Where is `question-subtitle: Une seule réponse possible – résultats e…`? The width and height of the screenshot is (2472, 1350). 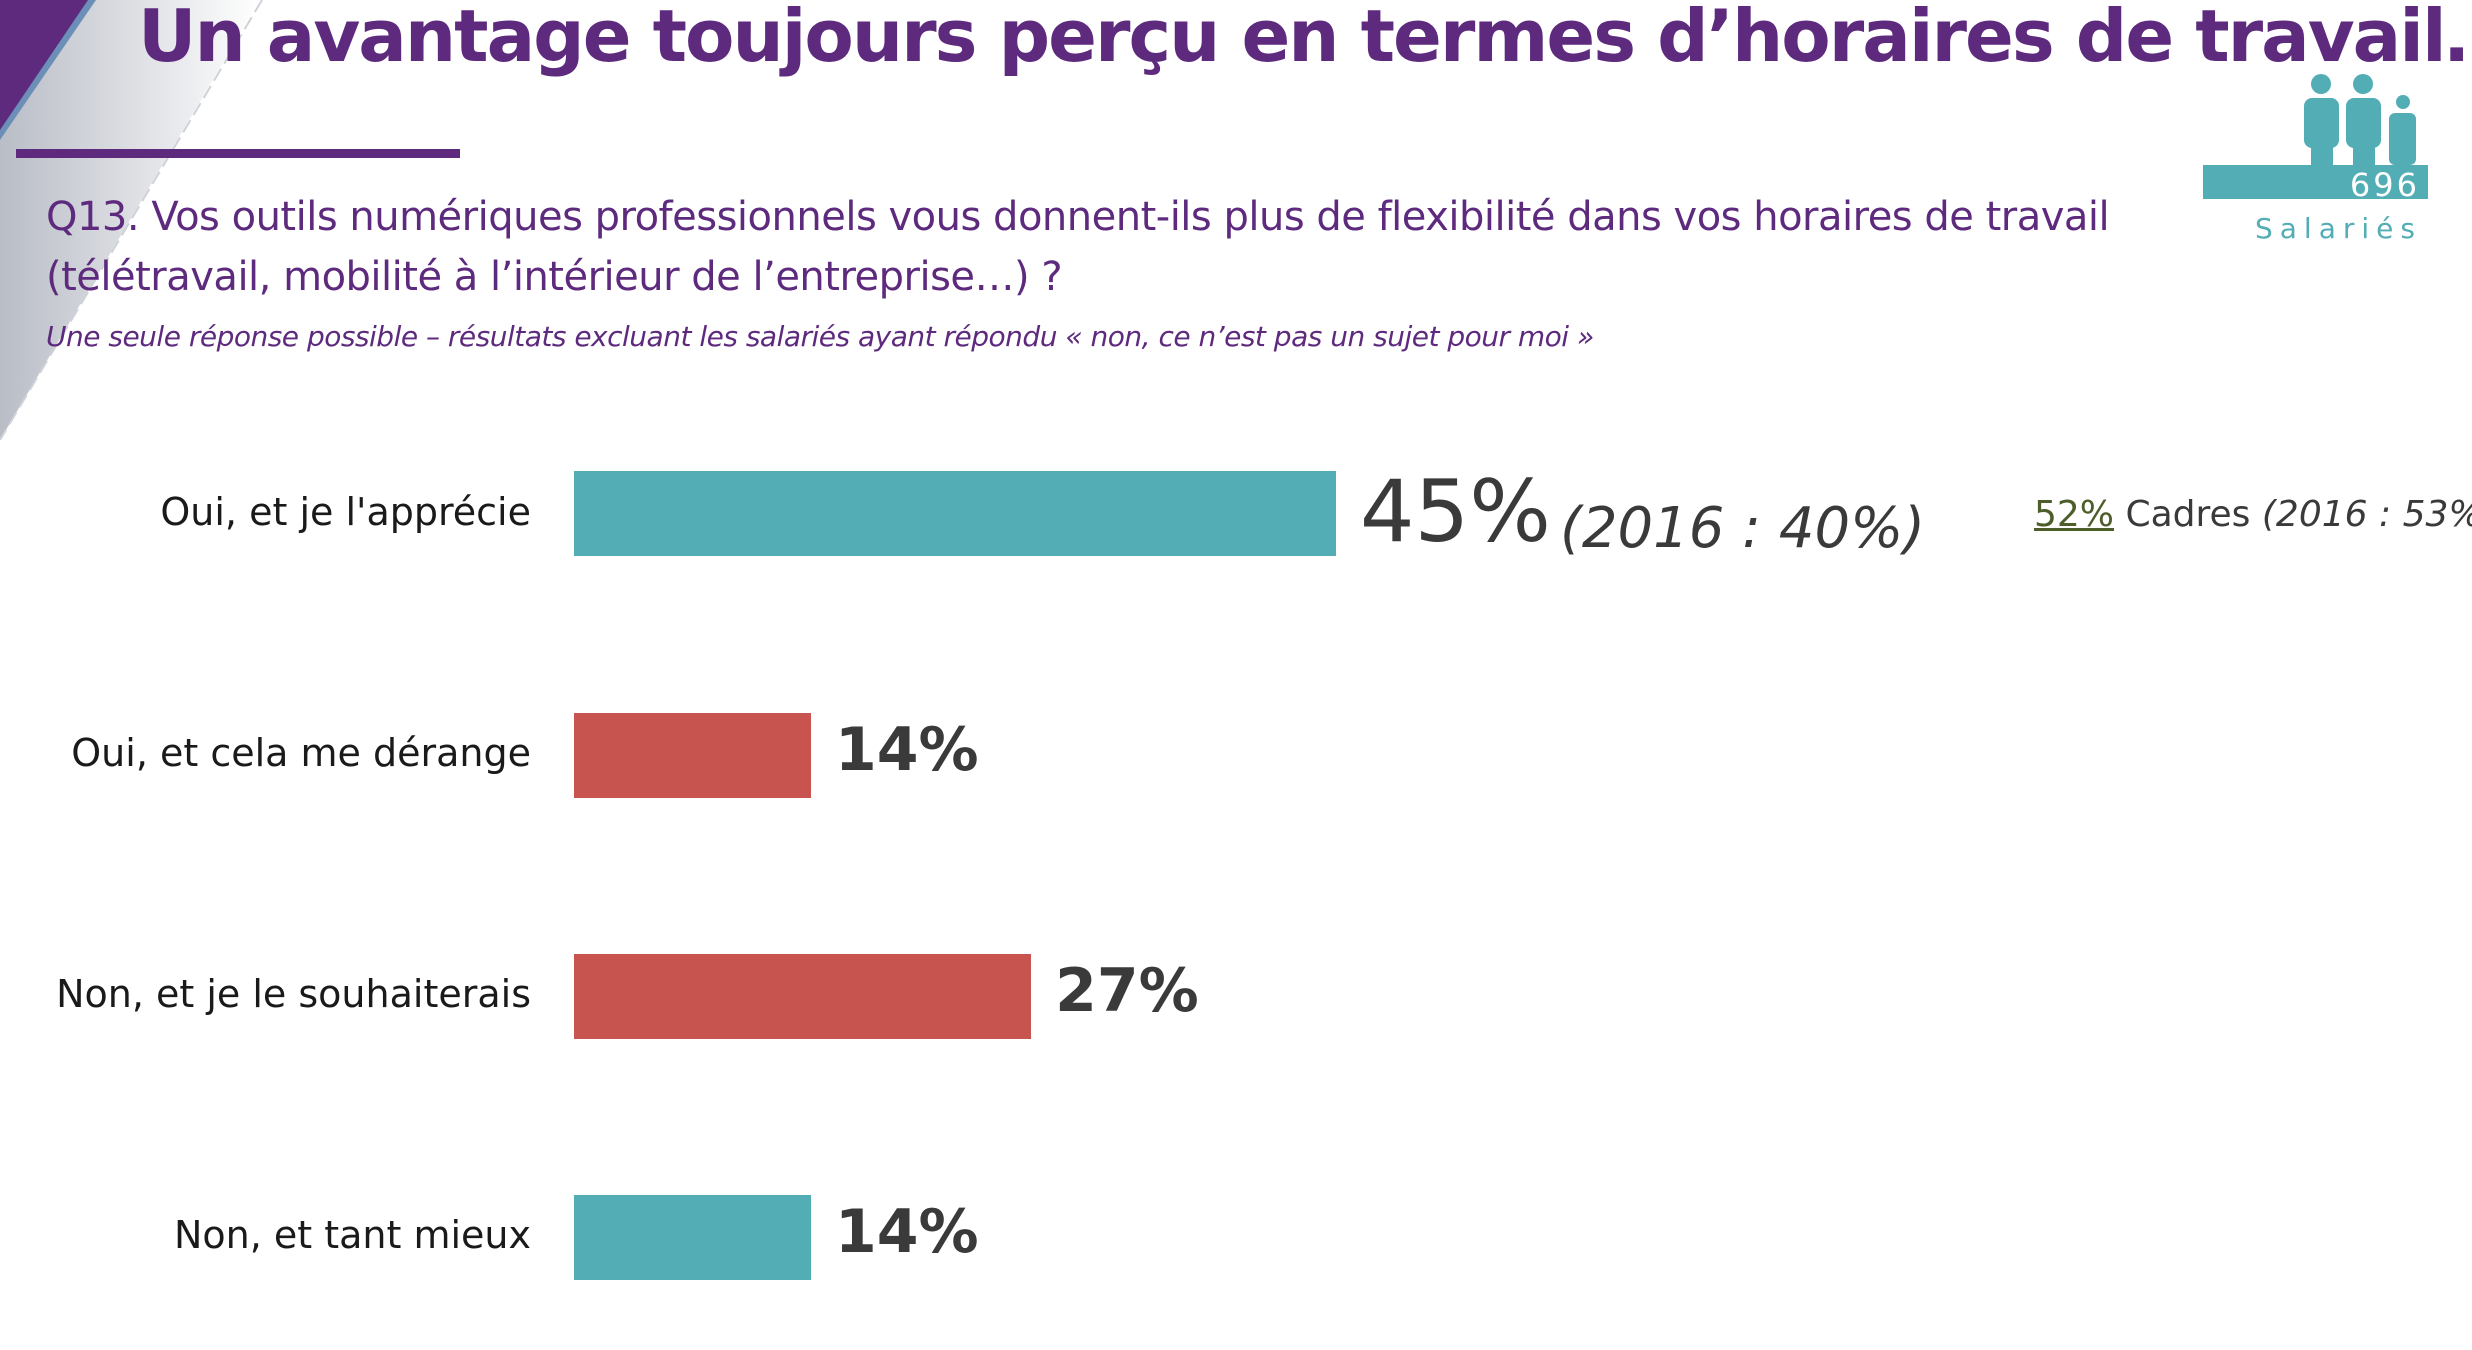 question-subtitle: Une seule réponse possible – résultats e… is located at coordinates (820, 336).